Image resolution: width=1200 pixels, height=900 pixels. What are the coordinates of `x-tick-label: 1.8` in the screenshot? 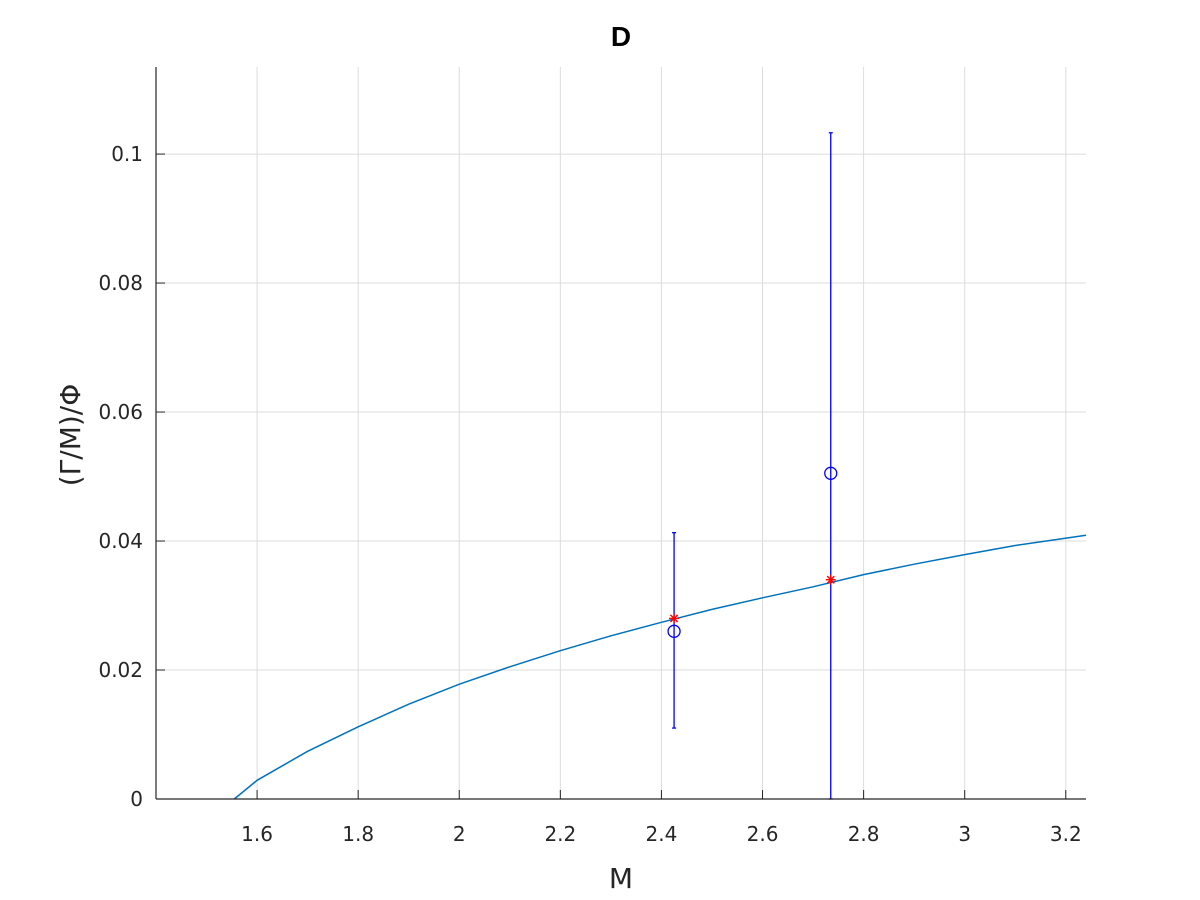 It's located at (358, 834).